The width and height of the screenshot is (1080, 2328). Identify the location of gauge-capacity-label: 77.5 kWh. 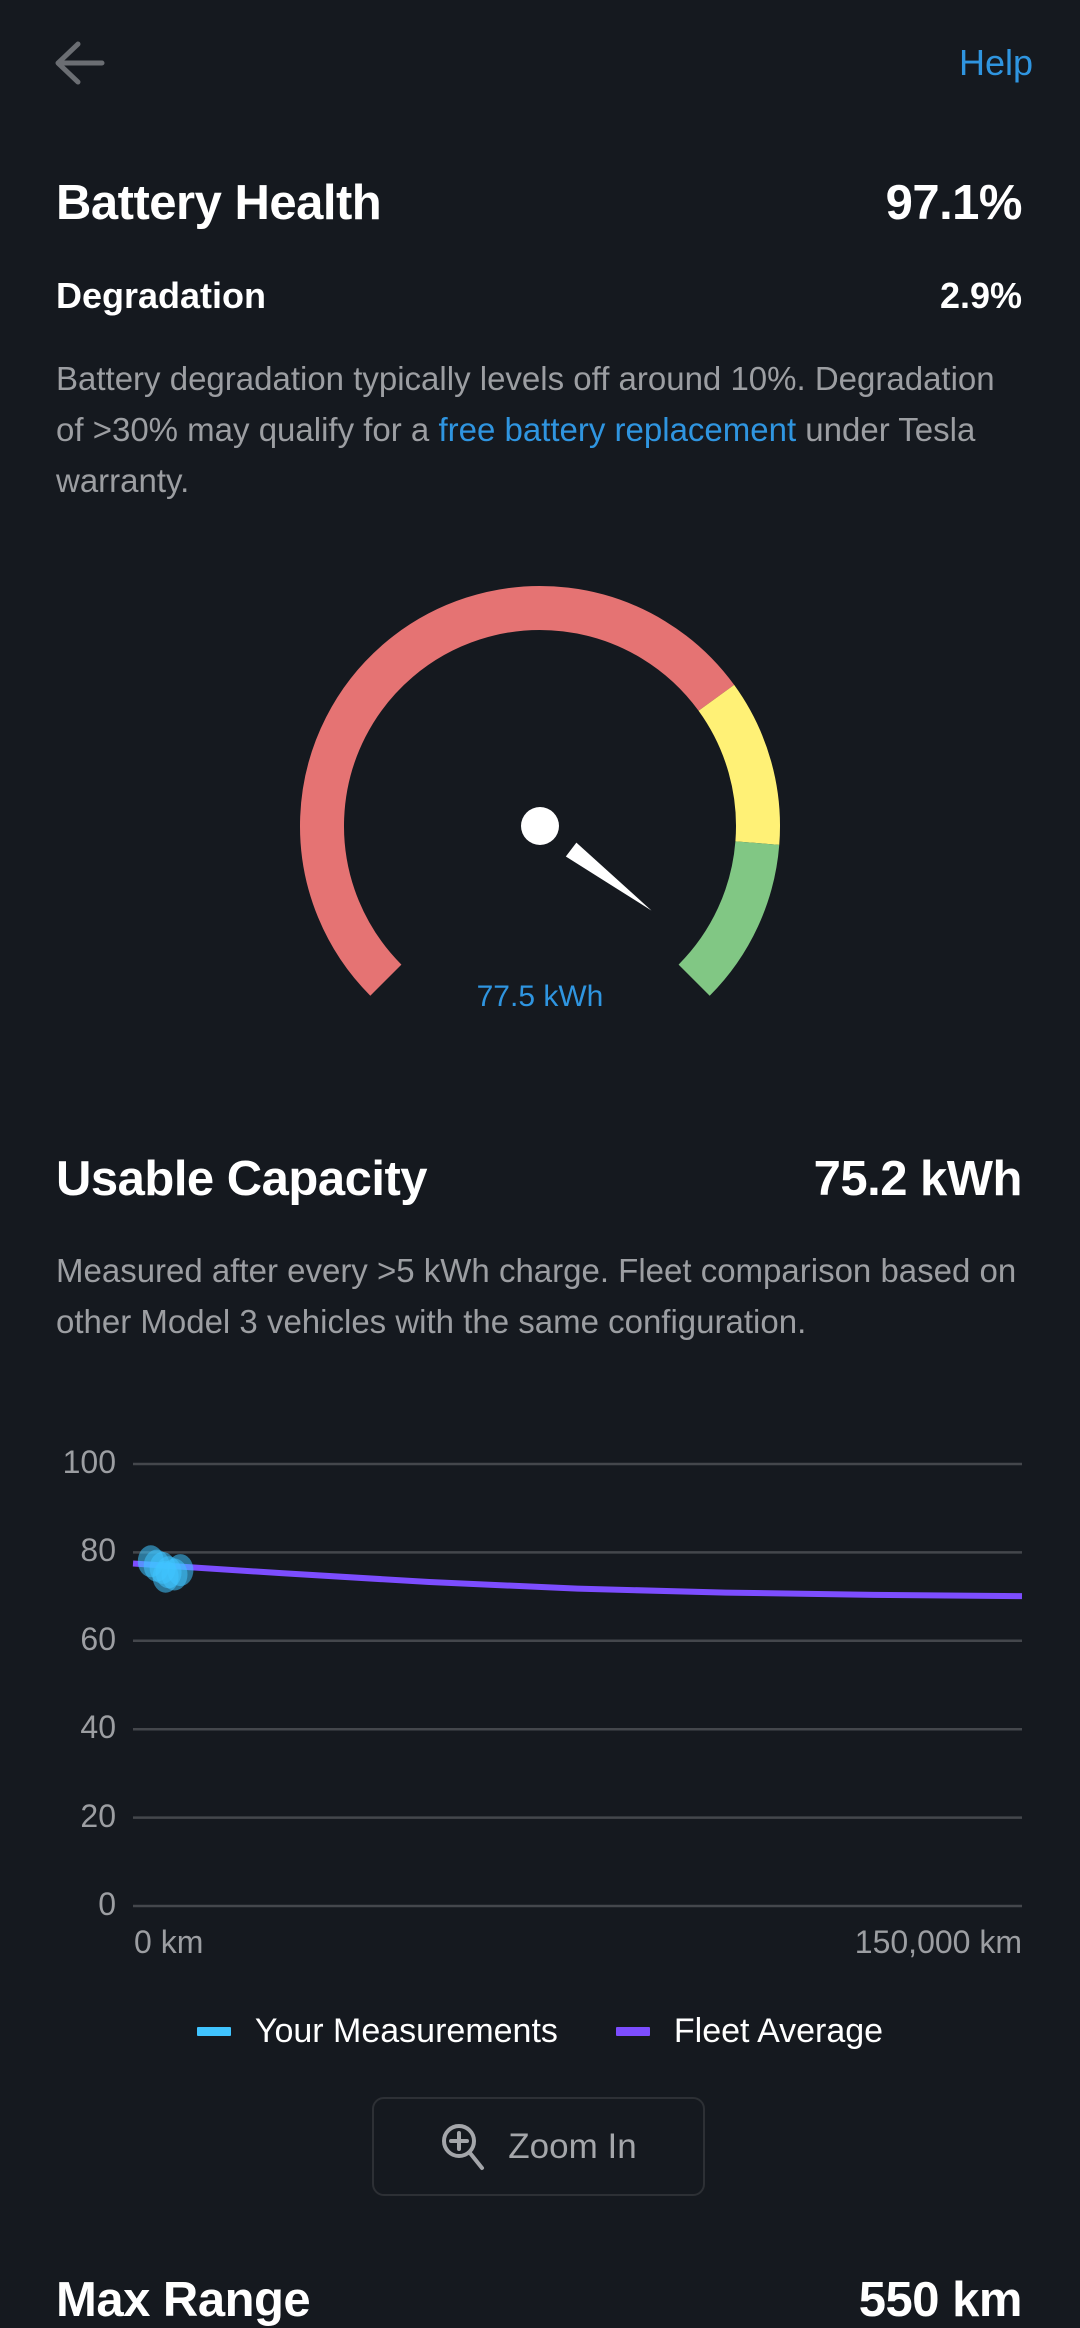
(540, 996).